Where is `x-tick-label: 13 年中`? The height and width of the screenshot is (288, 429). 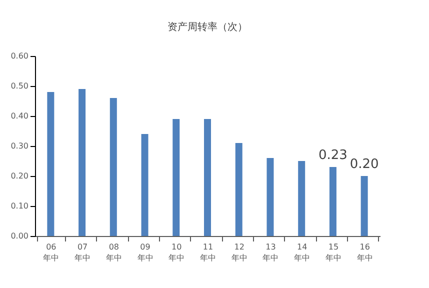 x-tick-label: 13 年中 is located at coordinates (270, 252).